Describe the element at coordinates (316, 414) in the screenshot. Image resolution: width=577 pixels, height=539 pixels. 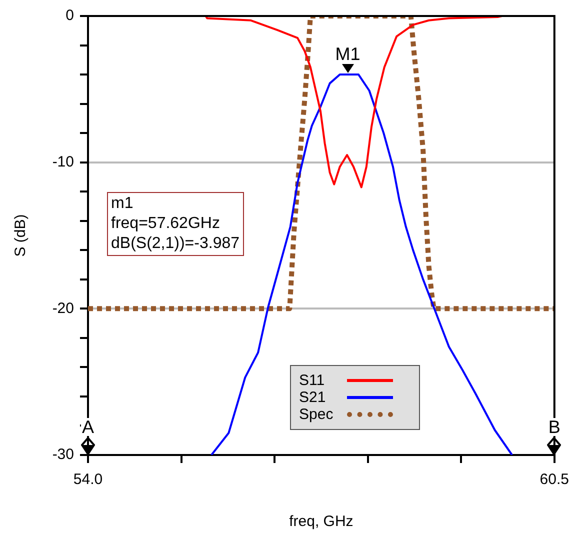
I see `legend-label: Spec` at that location.